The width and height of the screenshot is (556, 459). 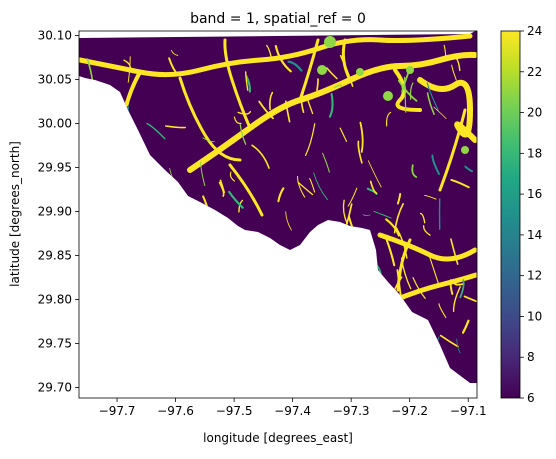 What do you see at coordinates (278, 19) in the screenshot?
I see `chart-title: band = 1, spatial_ref = 0` at bounding box center [278, 19].